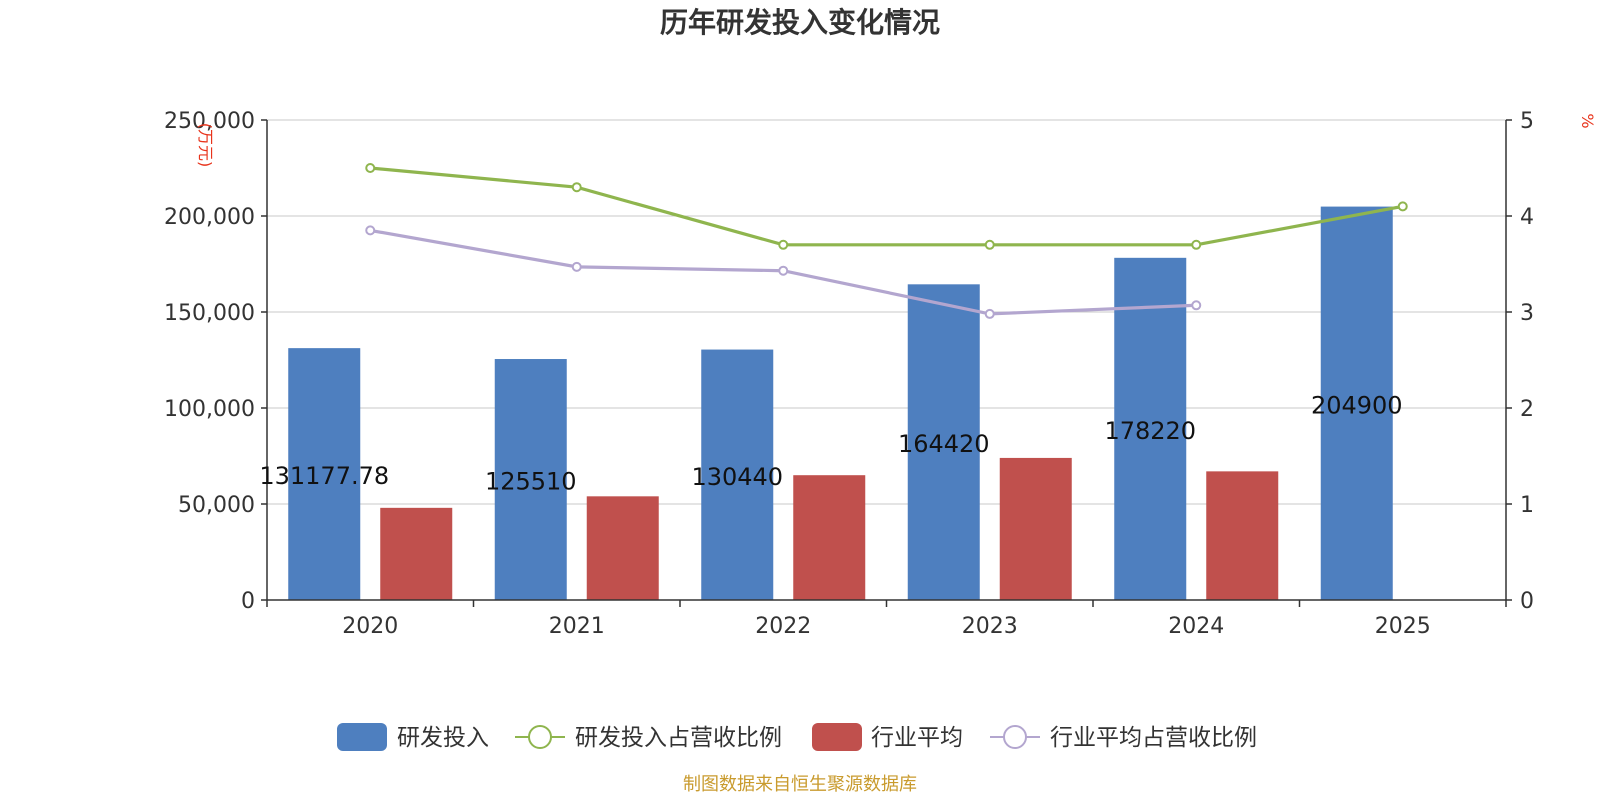  Describe the element at coordinates (1527, 601) in the screenshot. I see `right-axis-tick-label: 0` at that location.